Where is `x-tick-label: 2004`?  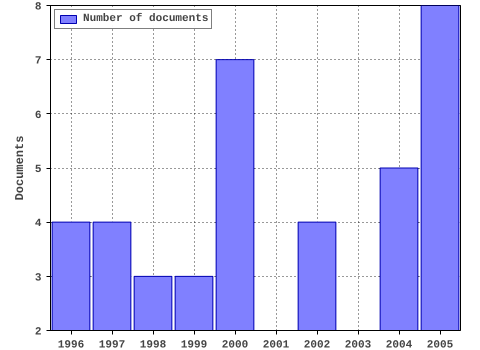 x-tick-label: 2004 is located at coordinates (399, 345).